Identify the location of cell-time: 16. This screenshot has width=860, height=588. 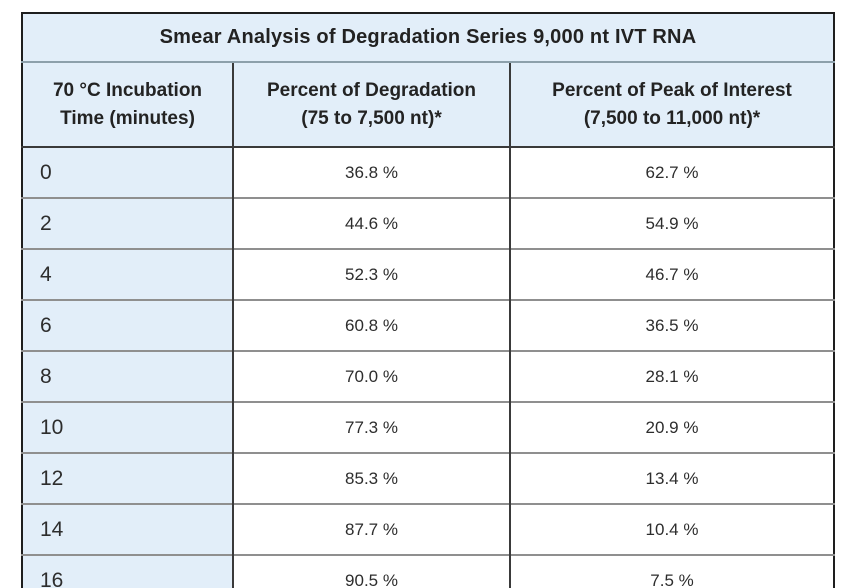
(127, 571).